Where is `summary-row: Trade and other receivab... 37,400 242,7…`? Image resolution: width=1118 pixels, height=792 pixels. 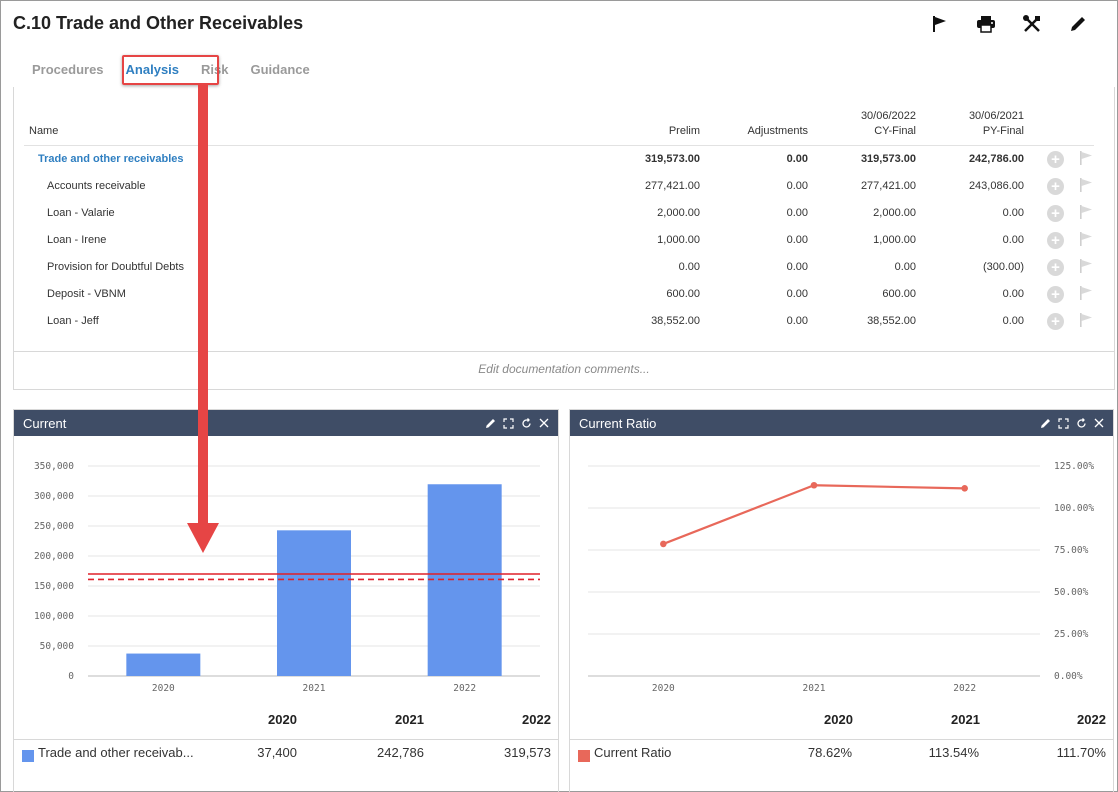 summary-row: Trade and other receivab... 37,400 242,7… is located at coordinates (286, 755).